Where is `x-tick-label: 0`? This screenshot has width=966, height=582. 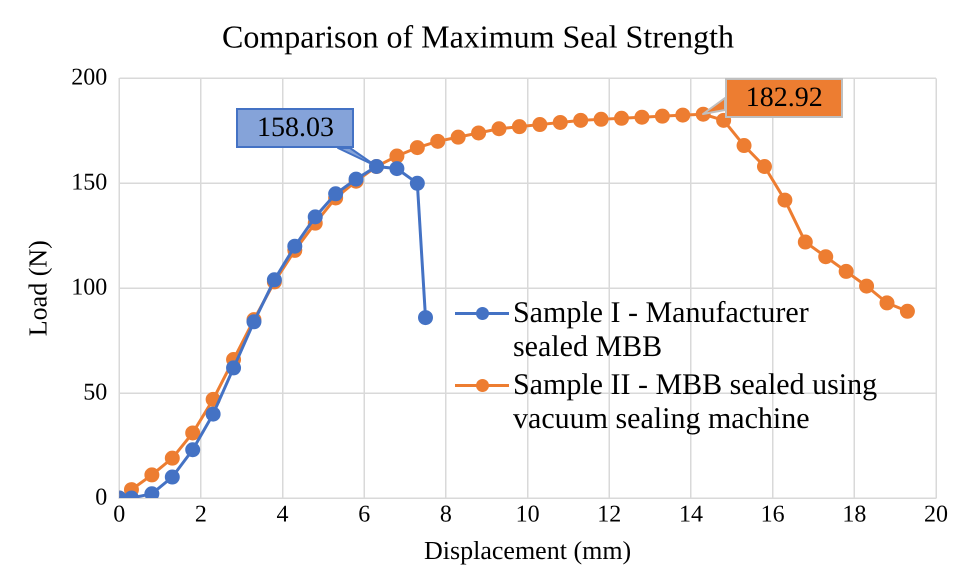
x-tick-label: 0 is located at coordinates (119, 515).